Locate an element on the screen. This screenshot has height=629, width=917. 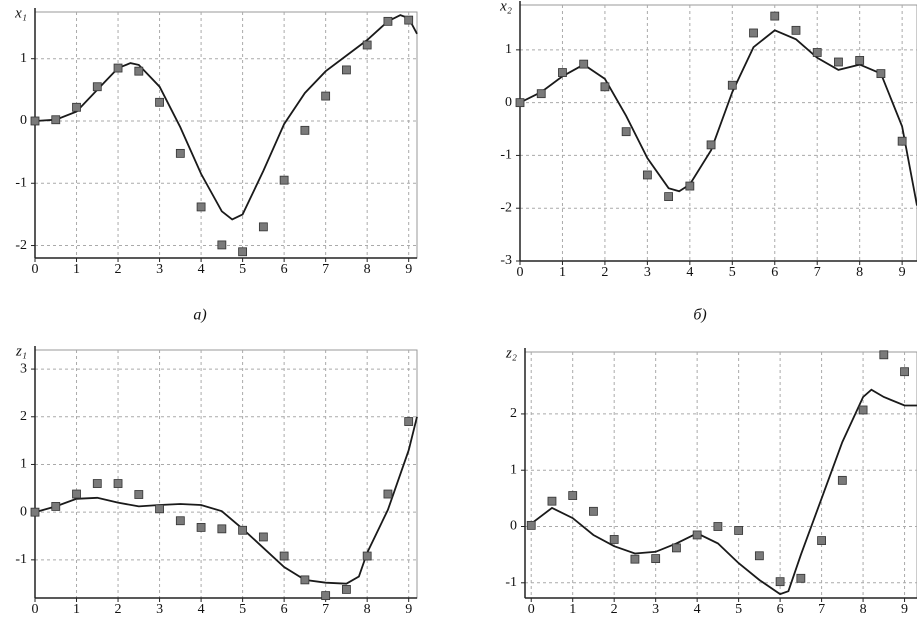
y-tick-label: -3 is located at coordinates (506, 260).